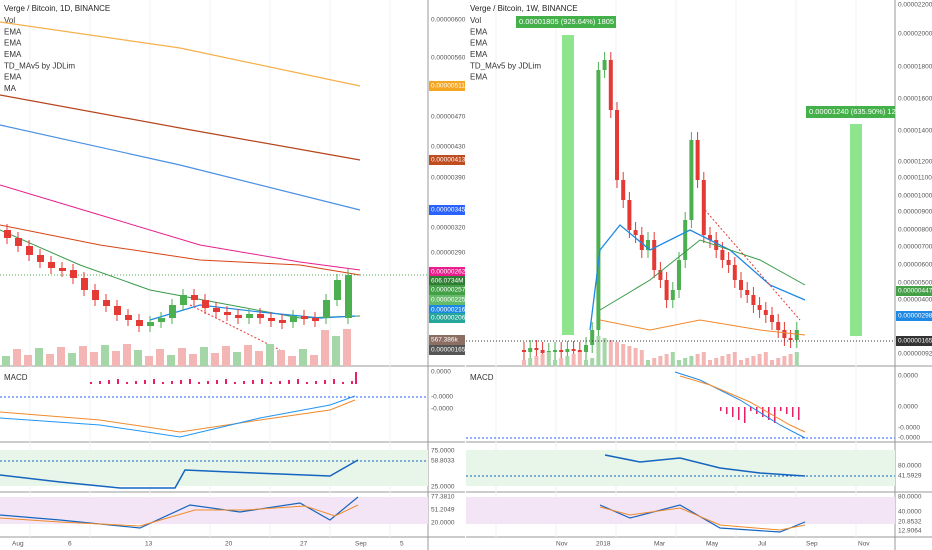  I want to click on axis-label: 0.00000430, so click(448, 147).